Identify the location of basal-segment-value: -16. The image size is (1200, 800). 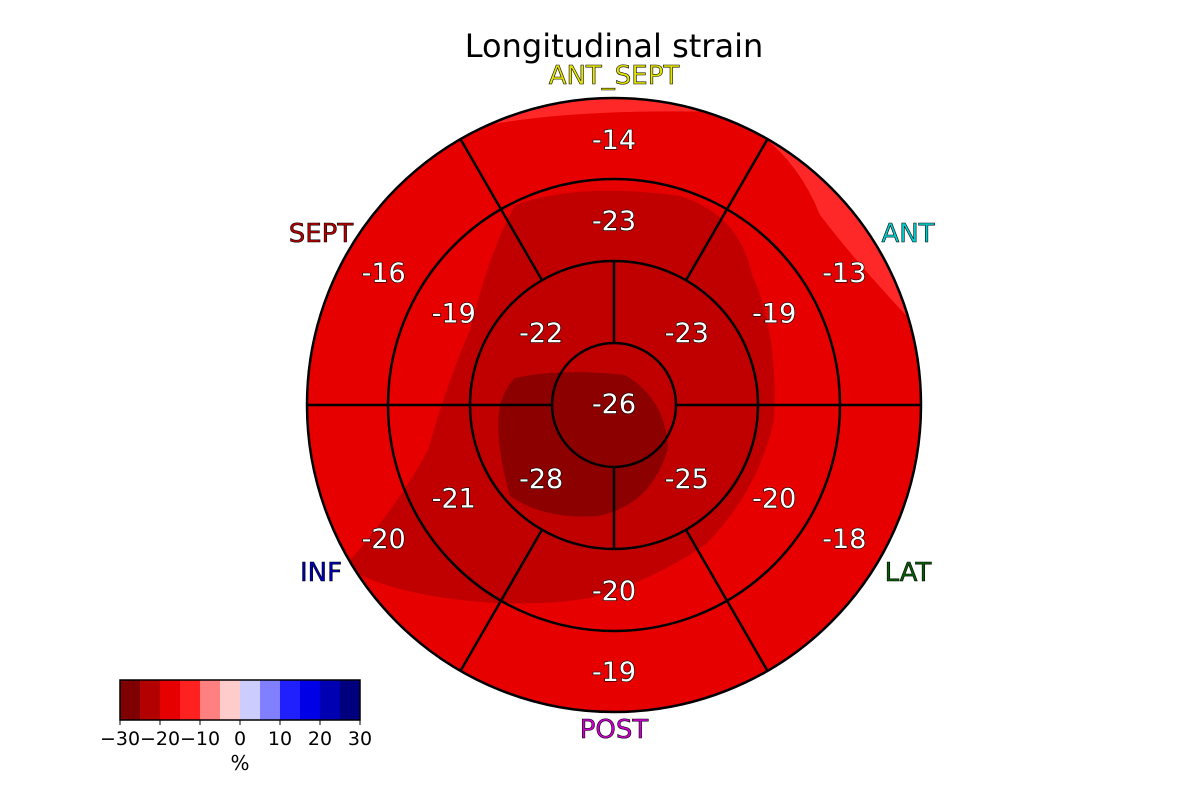
(384, 273).